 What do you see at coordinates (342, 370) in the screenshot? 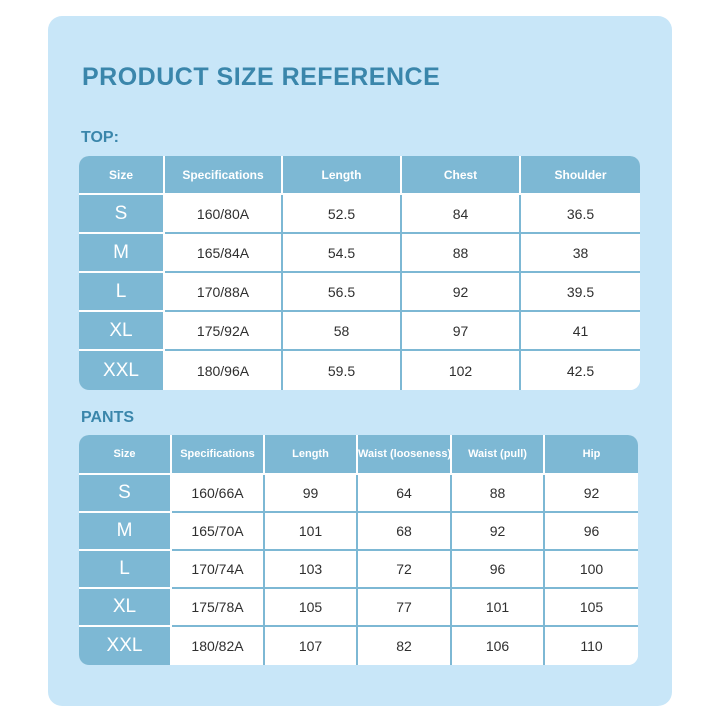
I see `table-cell: 59.5` at bounding box center [342, 370].